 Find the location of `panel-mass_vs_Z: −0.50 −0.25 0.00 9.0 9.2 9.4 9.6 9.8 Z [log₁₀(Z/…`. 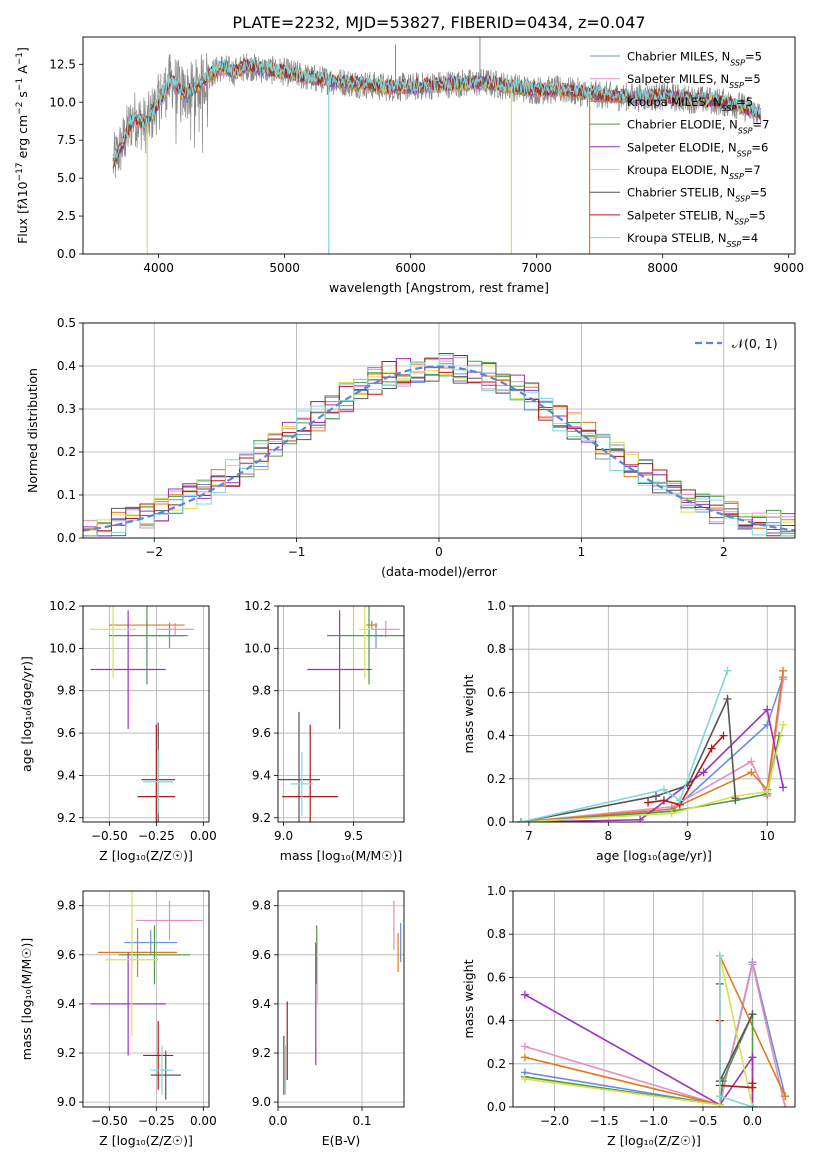

panel-mass_vs_Z: −0.50 −0.25 0.00 9.0 9.2 9.4 9.6 9.8 Z [log₁₀(Z/… is located at coordinates (118, 1019).